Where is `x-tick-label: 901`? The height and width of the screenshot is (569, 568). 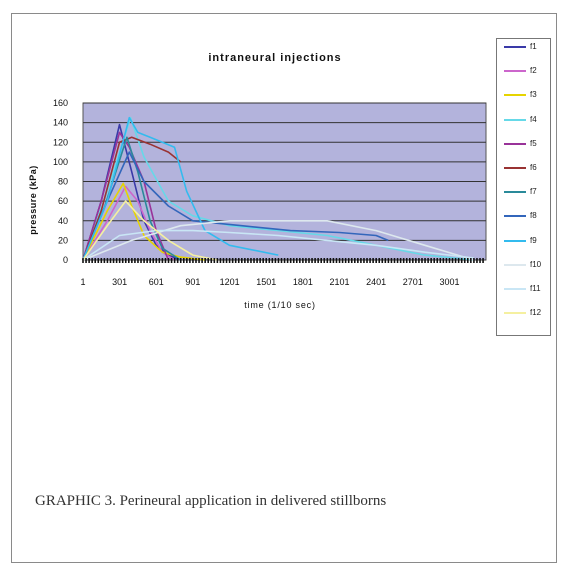 x-tick-label: 901 is located at coordinates (192, 282).